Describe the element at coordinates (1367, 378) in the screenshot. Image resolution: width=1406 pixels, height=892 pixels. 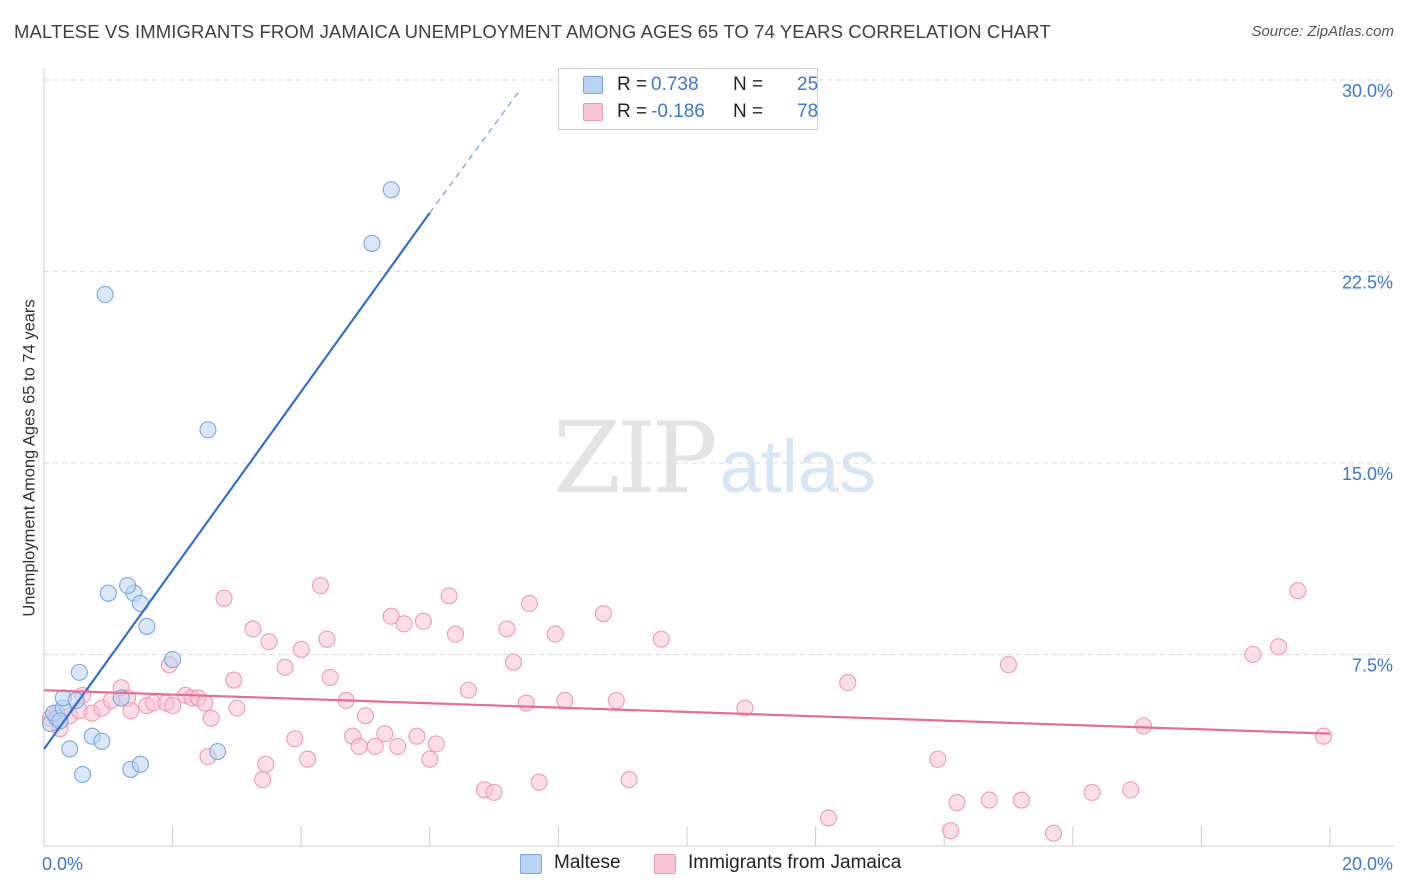
I see `y-tick-labels: 7.5% 15.0% 22.5% 30.0%` at that location.